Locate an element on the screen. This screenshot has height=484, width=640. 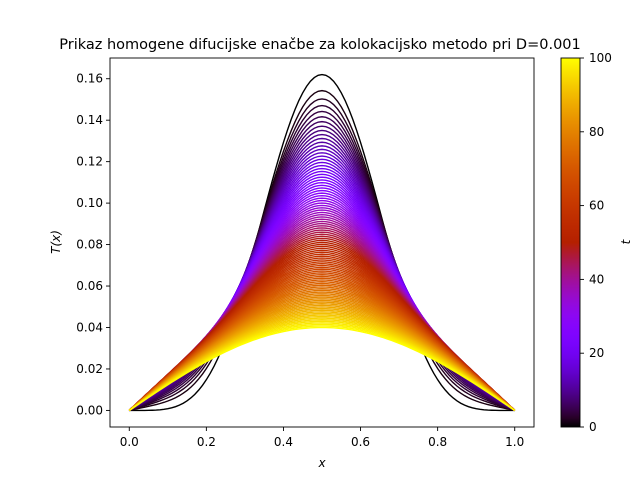
y-tick-label: 0.06 is located at coordinates (89, 286).